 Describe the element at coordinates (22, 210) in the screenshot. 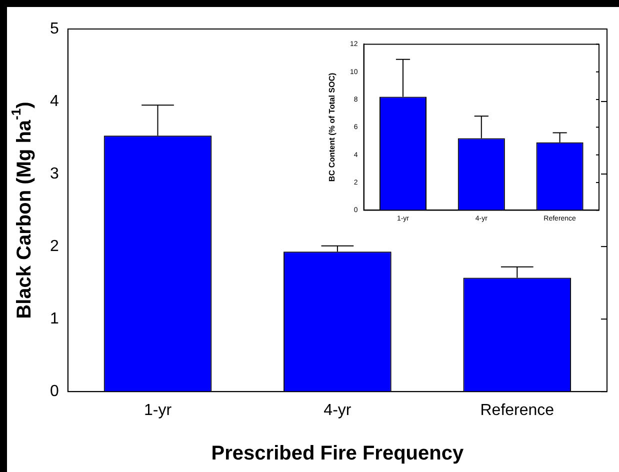

I see `y-axis-title: Black Carbon (Mg ha-1)` at that location.